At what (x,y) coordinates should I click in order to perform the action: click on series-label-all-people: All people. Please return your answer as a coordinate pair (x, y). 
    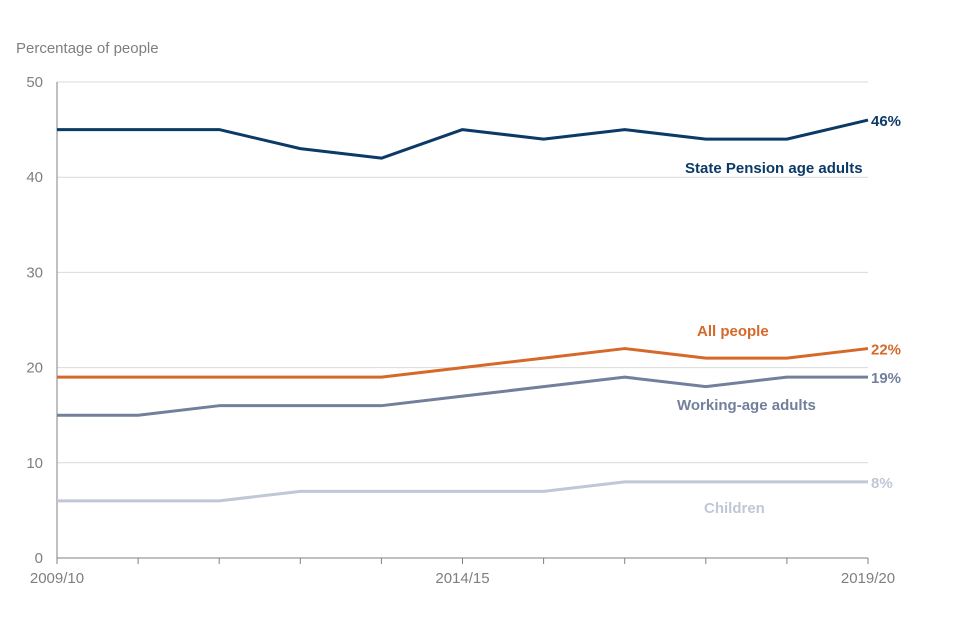
    Looking at the image, I should click on (733, 331).